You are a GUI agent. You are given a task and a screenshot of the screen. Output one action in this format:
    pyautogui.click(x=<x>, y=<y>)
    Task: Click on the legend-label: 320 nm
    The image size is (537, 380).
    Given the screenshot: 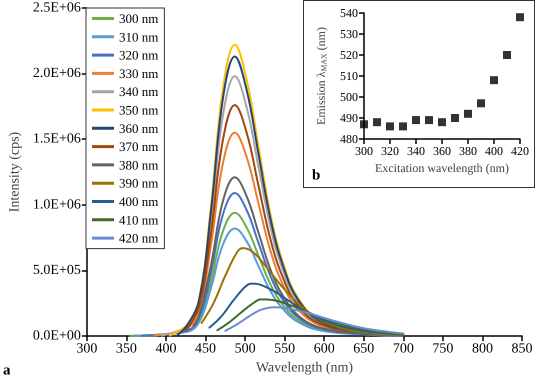 What is the action you would take?
    pyautogui.click(x=138, y=55)
    